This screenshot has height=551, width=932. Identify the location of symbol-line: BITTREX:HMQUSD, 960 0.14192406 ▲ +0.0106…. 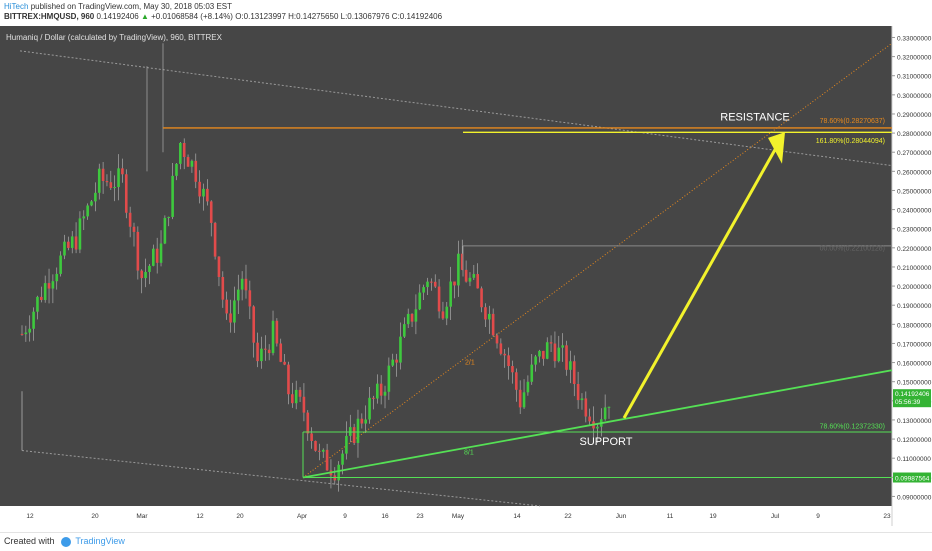
(223, 16).